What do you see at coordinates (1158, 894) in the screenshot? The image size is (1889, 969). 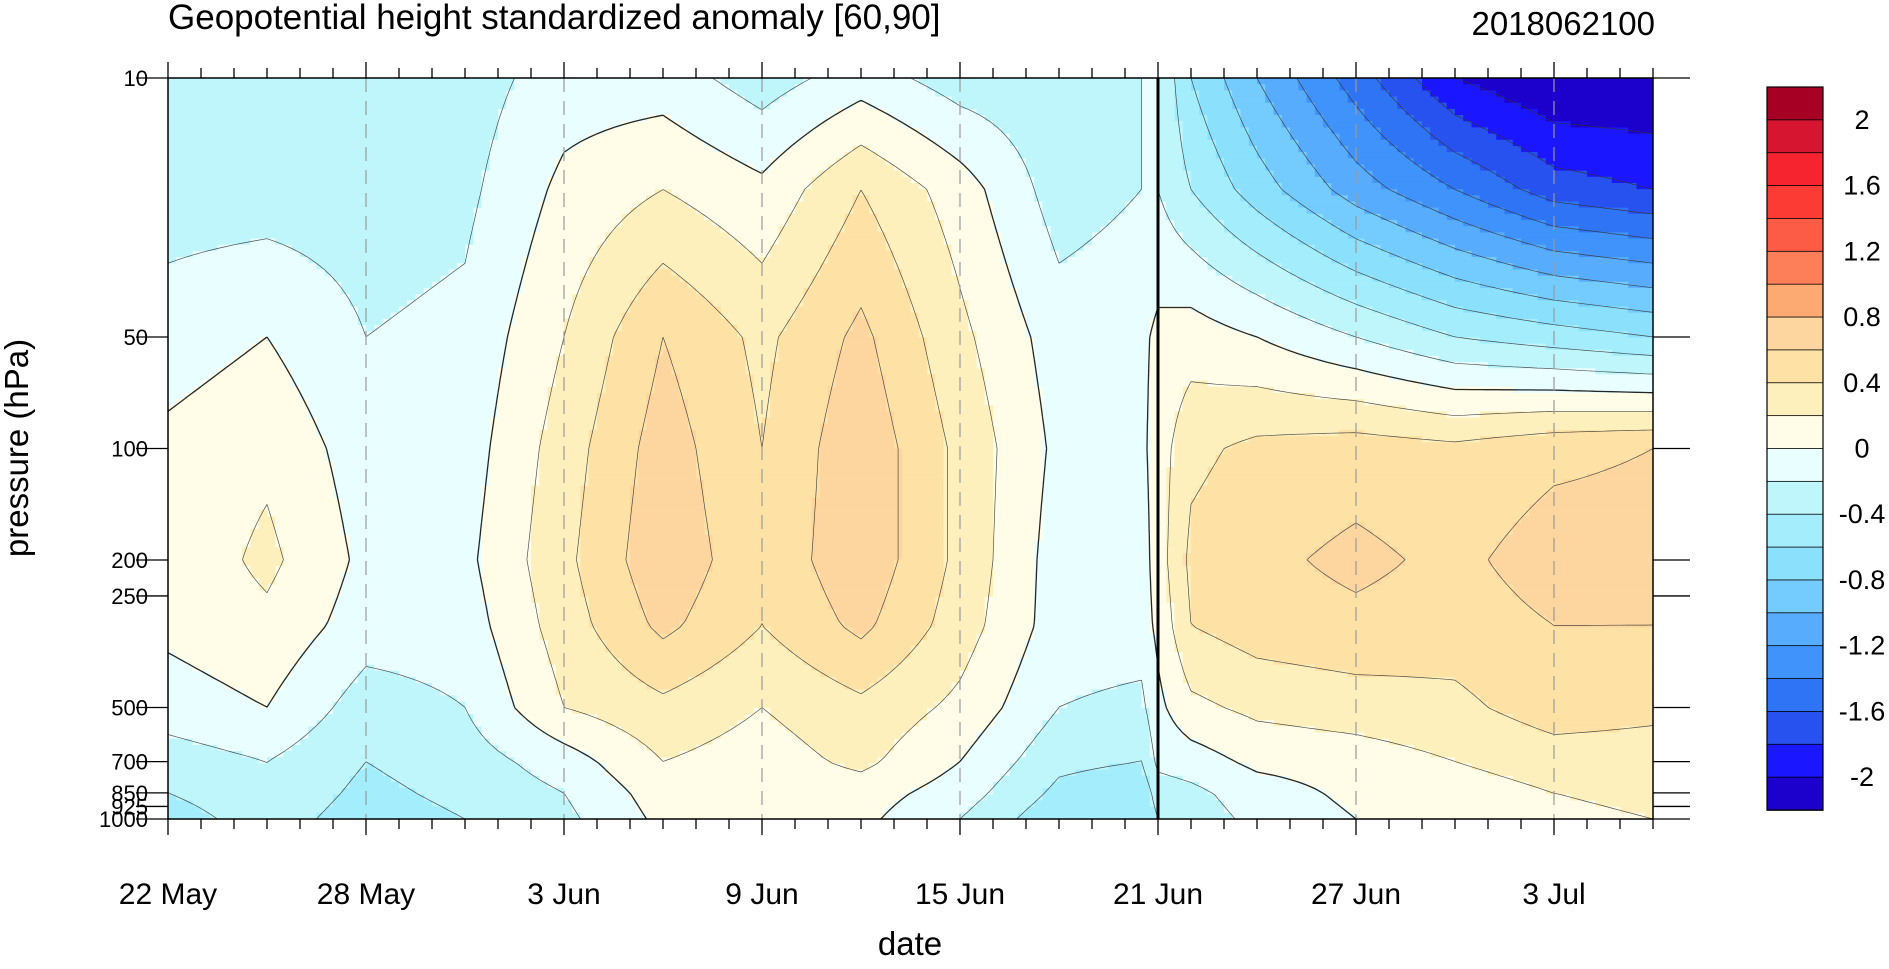 I see `x-tick-label: 21 Jun` at bounding box center [1158, 894].